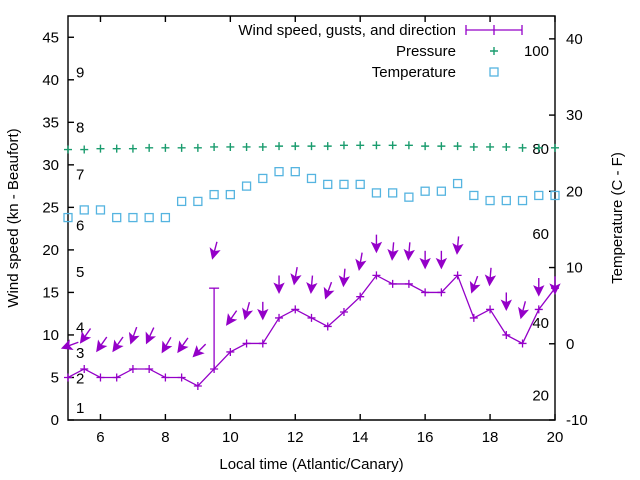 The height and width of the screenshot is (480, 640). What do you see at coordinates (295, 437) in the screenshot?
I see `x-ticklabel: 12` at bounding box center [295, 437].